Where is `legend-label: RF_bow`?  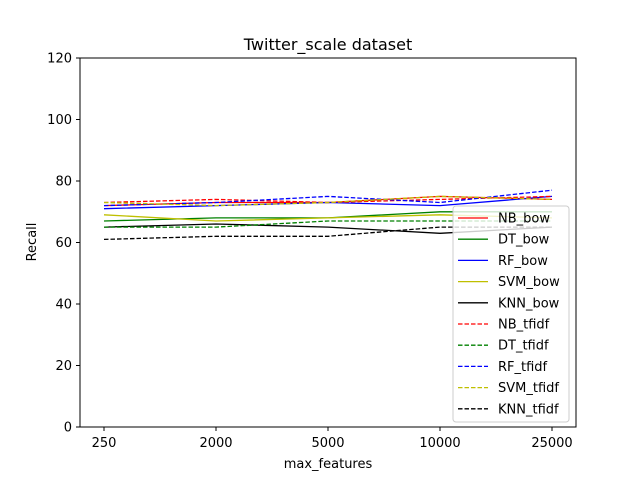 legend-label: RF_bow is located at coordinates (523, 261).